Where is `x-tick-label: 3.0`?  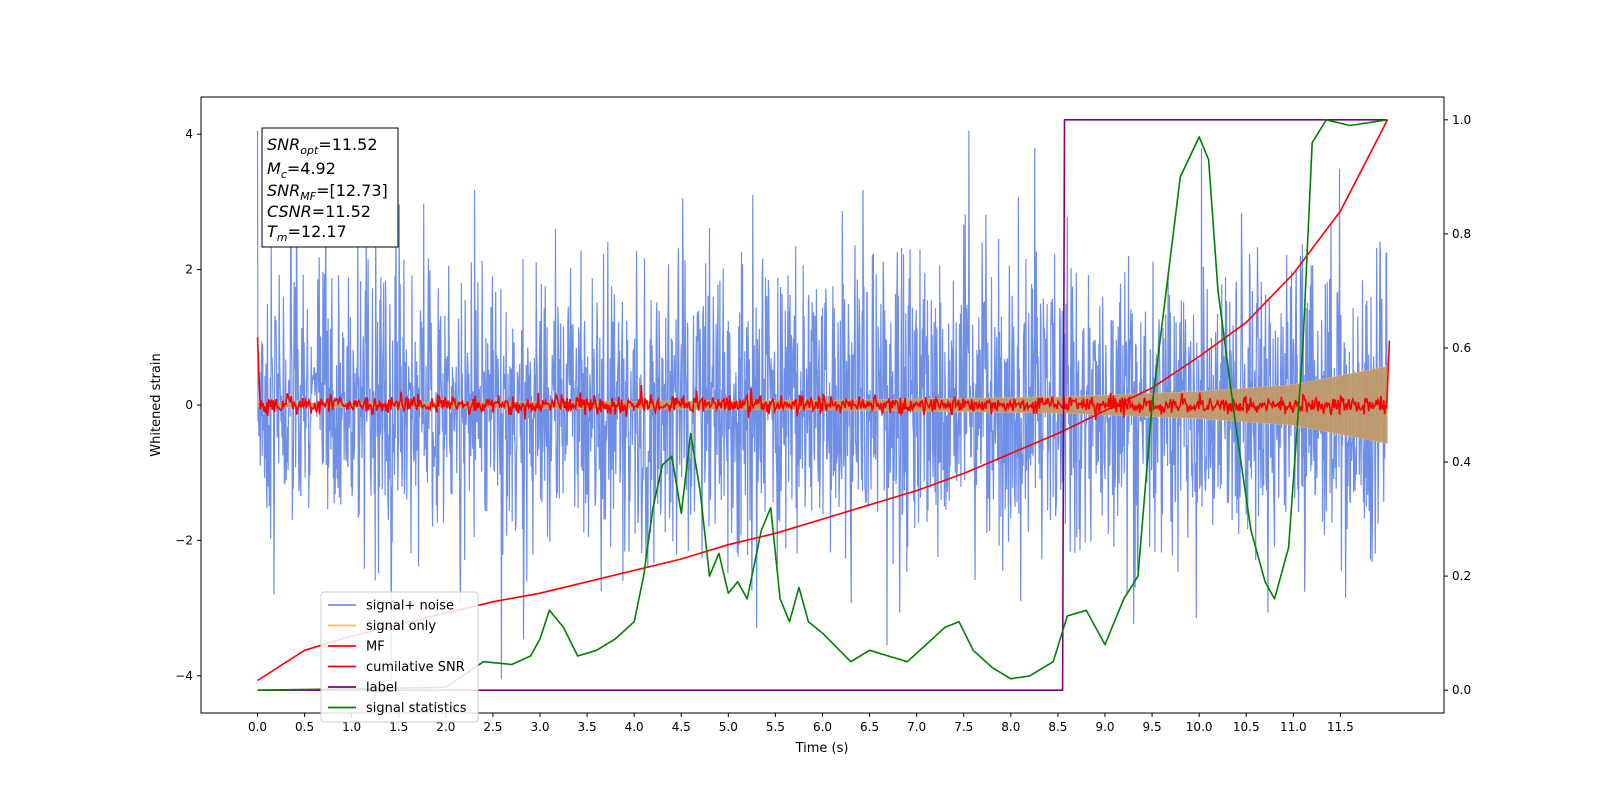
x-tick-label: 3.0 is located at coordinates (539, 727).